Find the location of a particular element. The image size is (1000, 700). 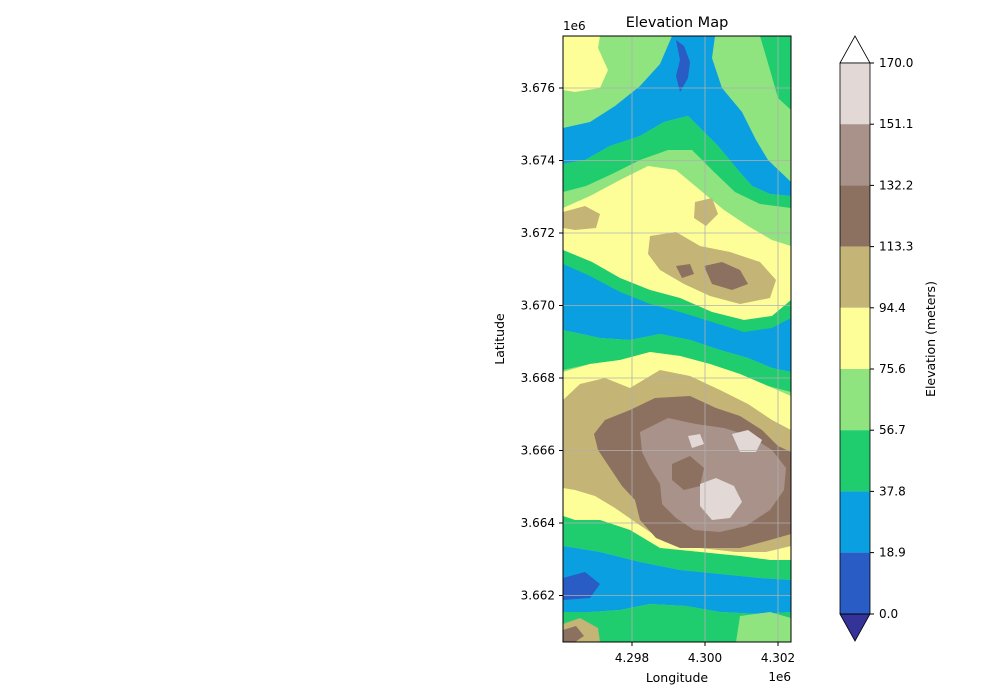

colorbar-frame is located at coordinates (855, 338).